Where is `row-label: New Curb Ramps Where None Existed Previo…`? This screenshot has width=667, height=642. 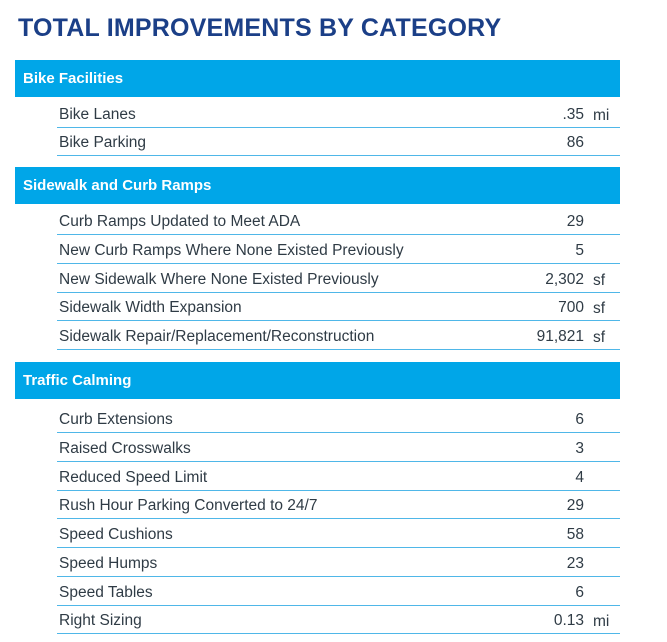
row-label: New Curb Ramps Where None Existed Previo… is located at coordinates (231, 250).